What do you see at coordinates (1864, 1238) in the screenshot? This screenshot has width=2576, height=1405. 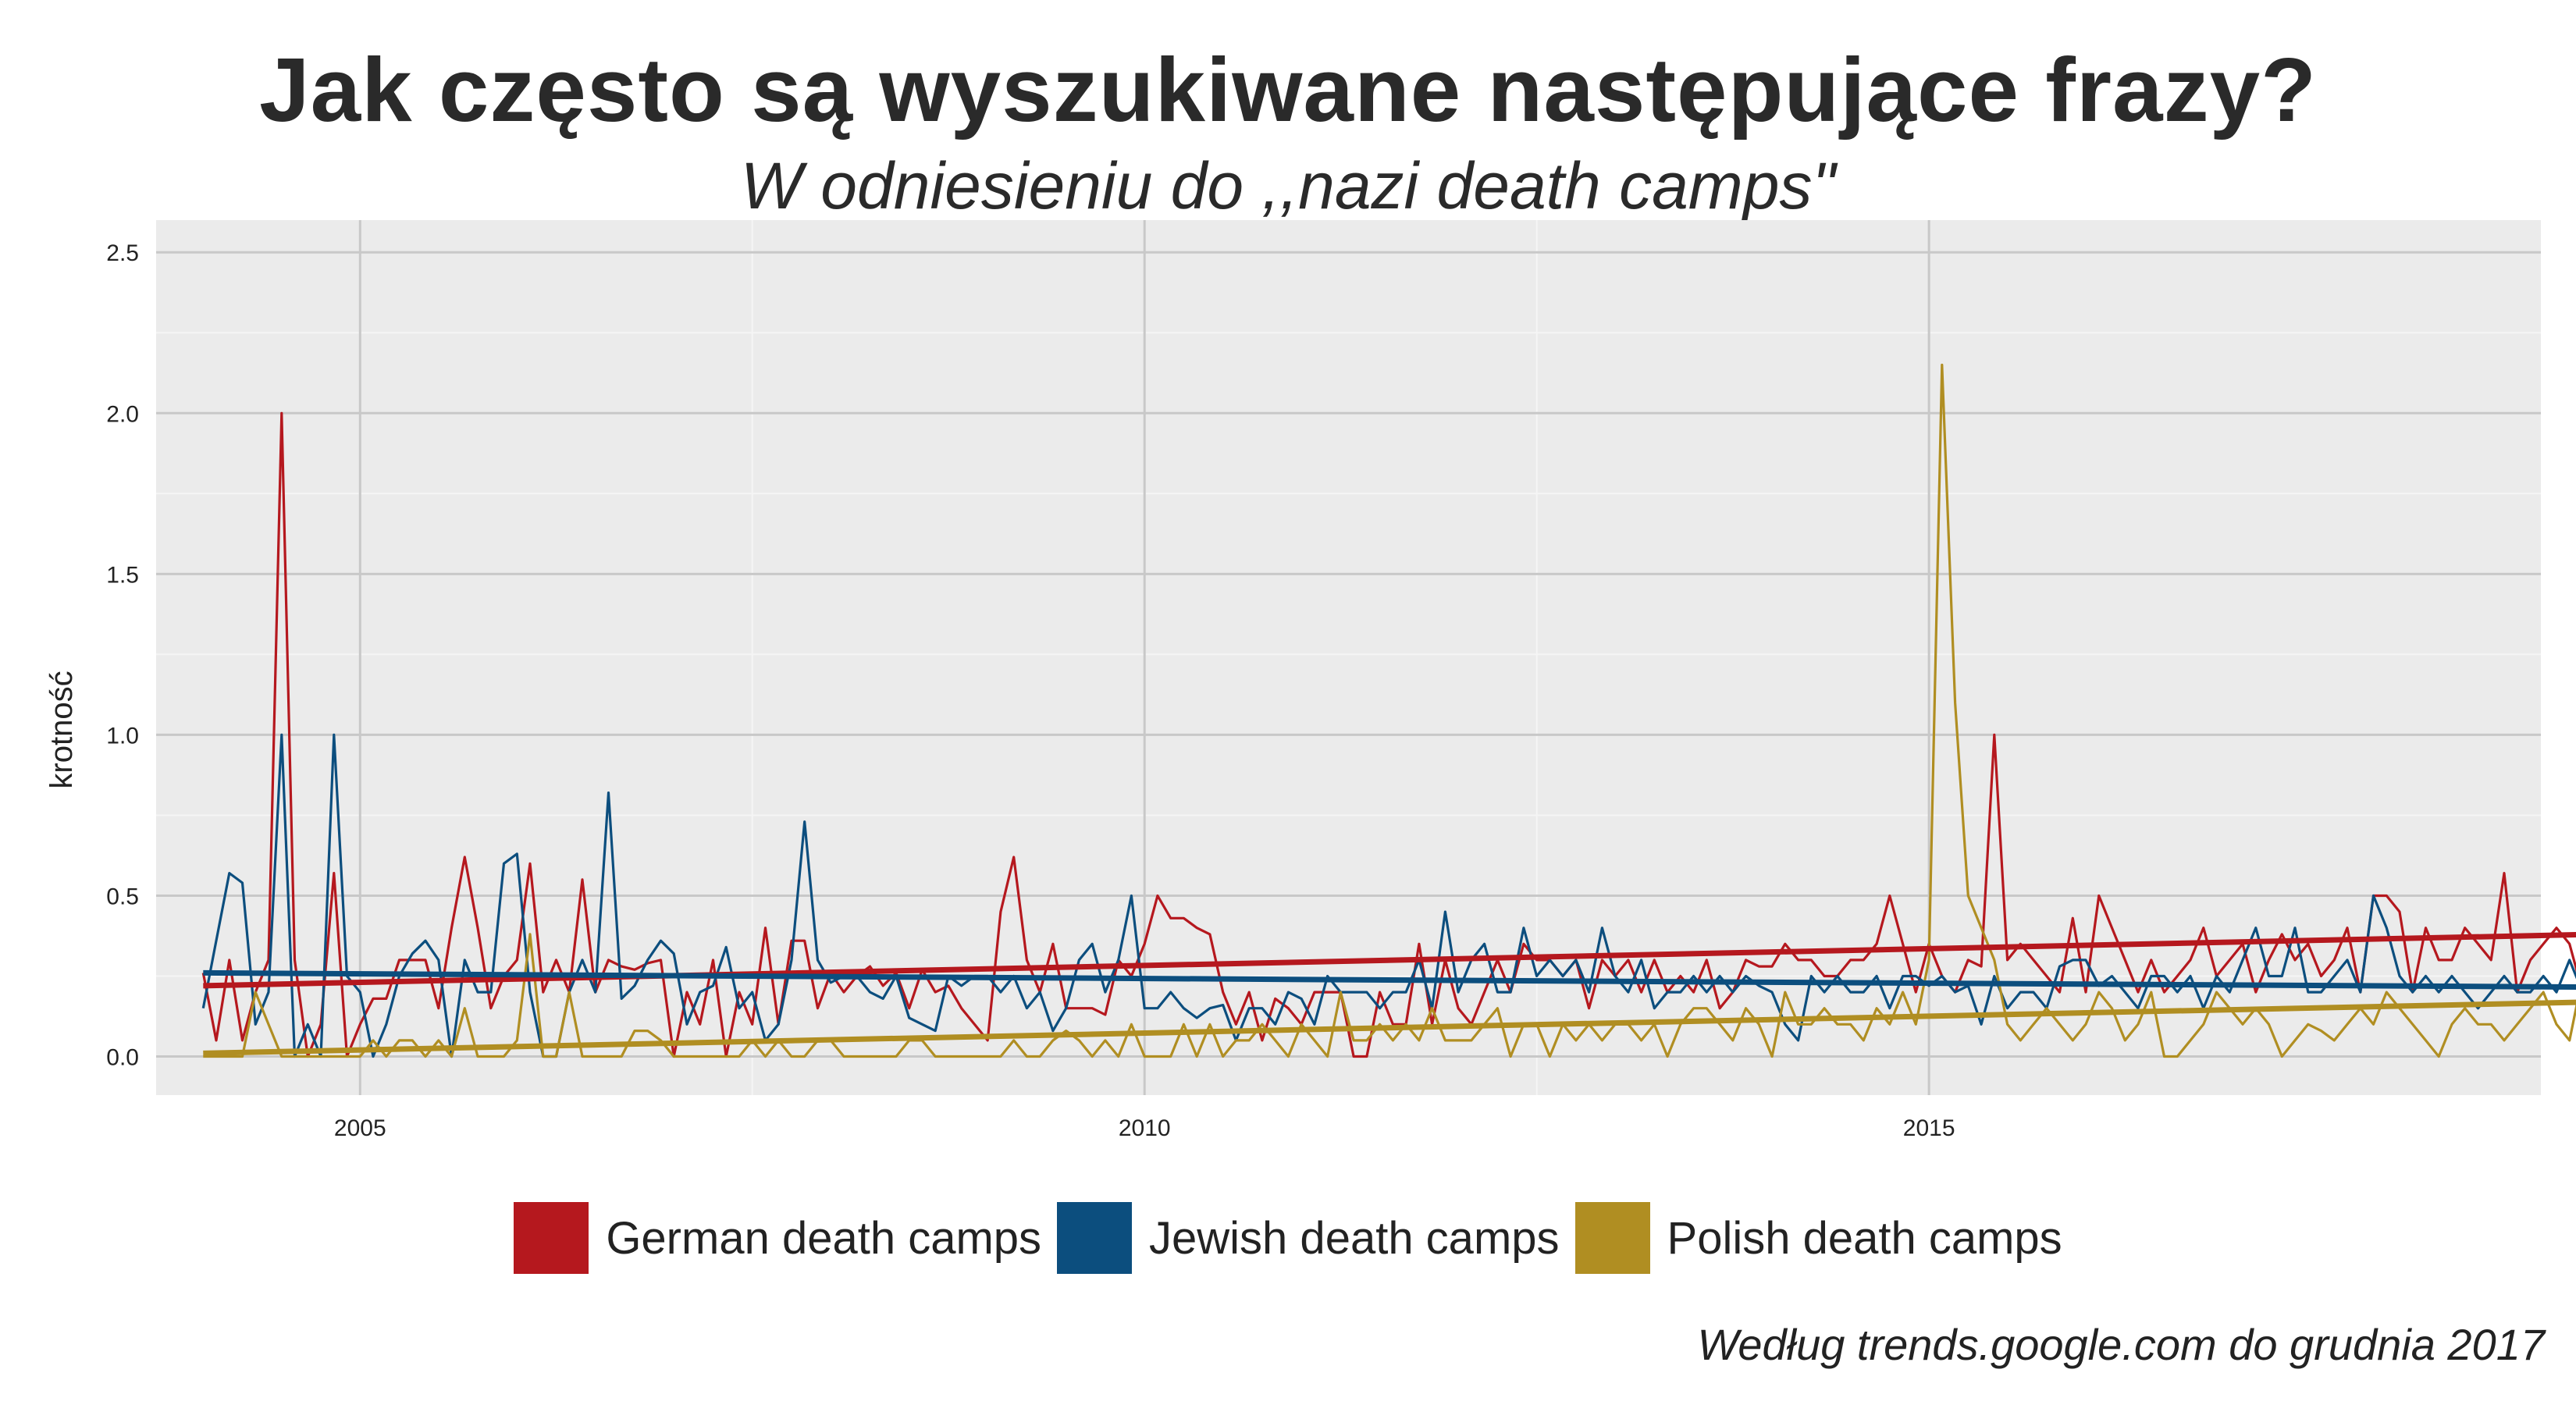 I see `legend-label: Polish death camps` at bounding box center [1864, 1238].